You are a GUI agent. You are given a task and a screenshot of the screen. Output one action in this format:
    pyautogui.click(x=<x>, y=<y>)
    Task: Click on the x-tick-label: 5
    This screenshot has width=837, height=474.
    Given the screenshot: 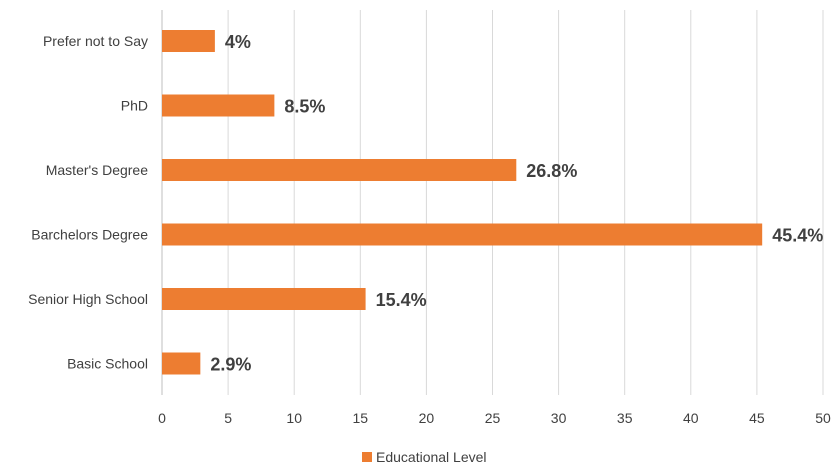 What is the action you would take?
    pyautogui.click(x=228, y=418)
    